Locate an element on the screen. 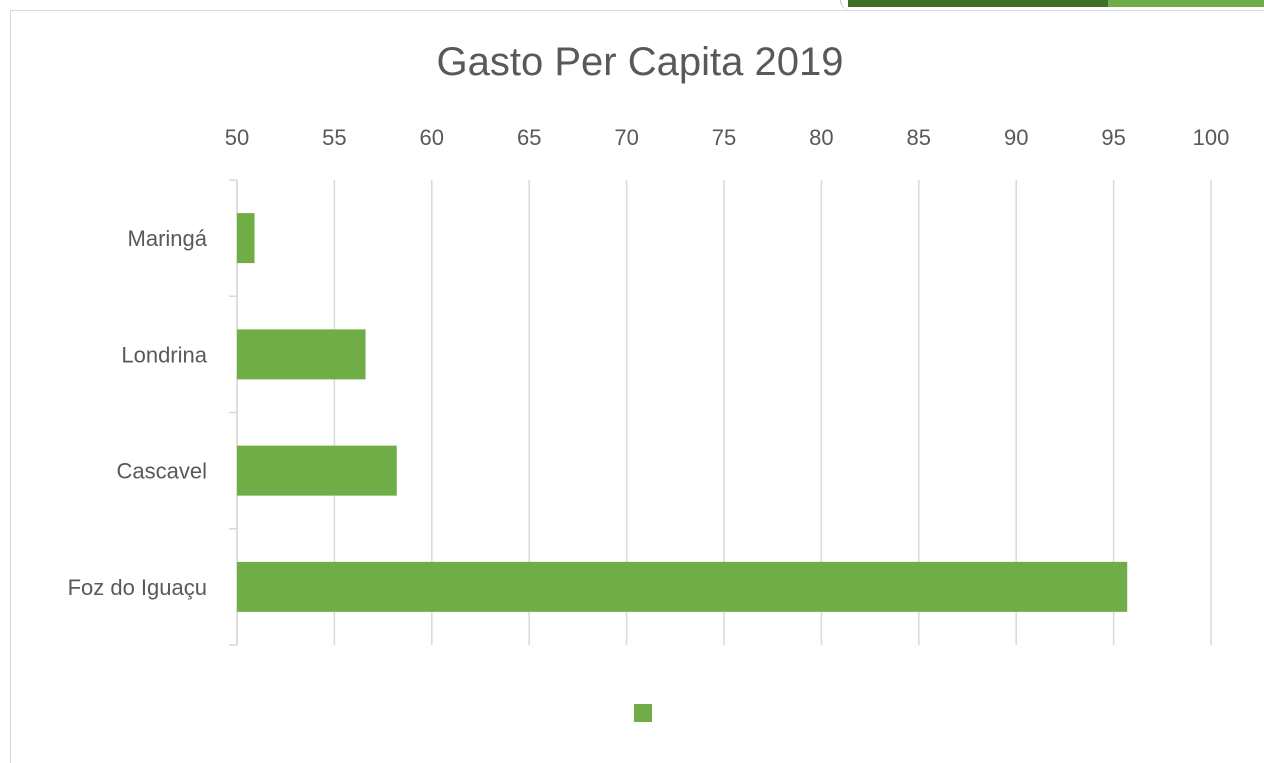 The height and width of the screenshot is (763, 1264). chart-title: Gasto Per Capita 2019 is located at coordinates (640, 62).